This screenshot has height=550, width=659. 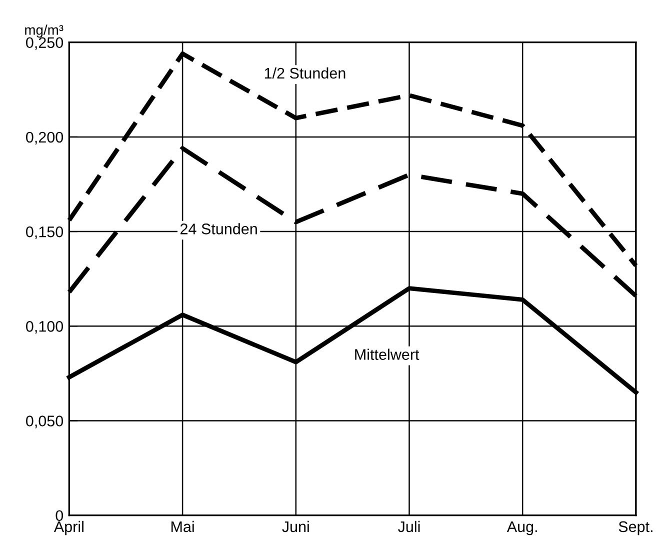 I want to click on y-tick-label: 0, so click(x=60, y=516).